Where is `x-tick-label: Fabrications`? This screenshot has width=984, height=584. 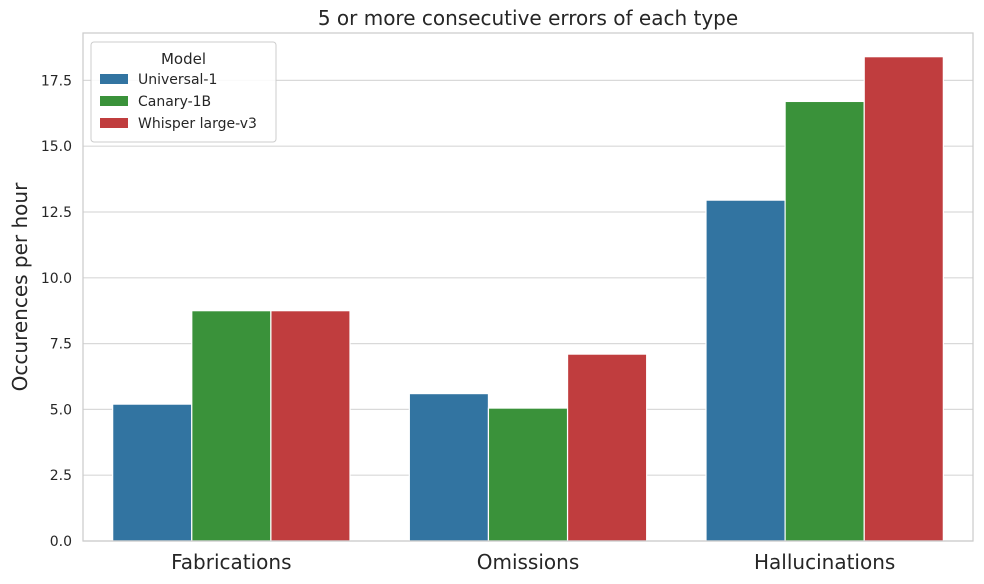
x-tick-label: Fabrications is located at coordinates (231, 562).